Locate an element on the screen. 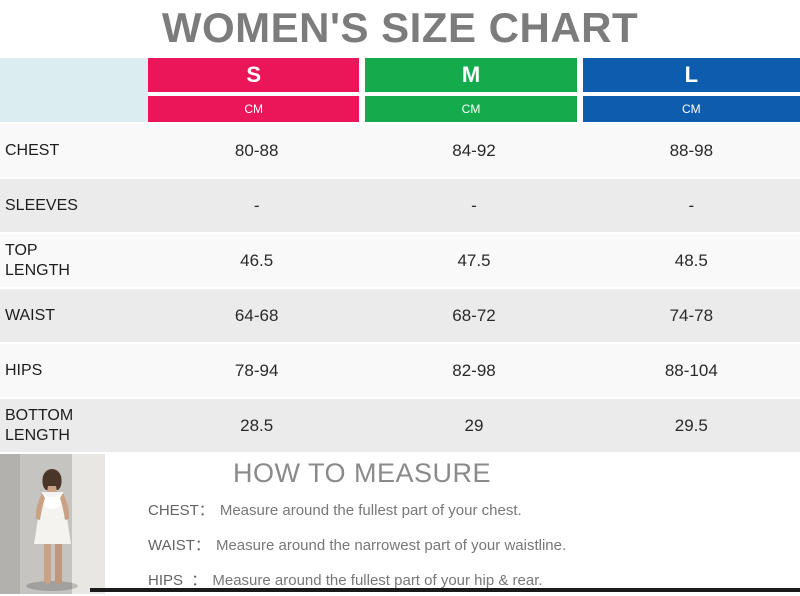 The height and width of the screenshot is (596, 800). size-table-header: S M L CM CM CM is located at coordinates (400, 90).